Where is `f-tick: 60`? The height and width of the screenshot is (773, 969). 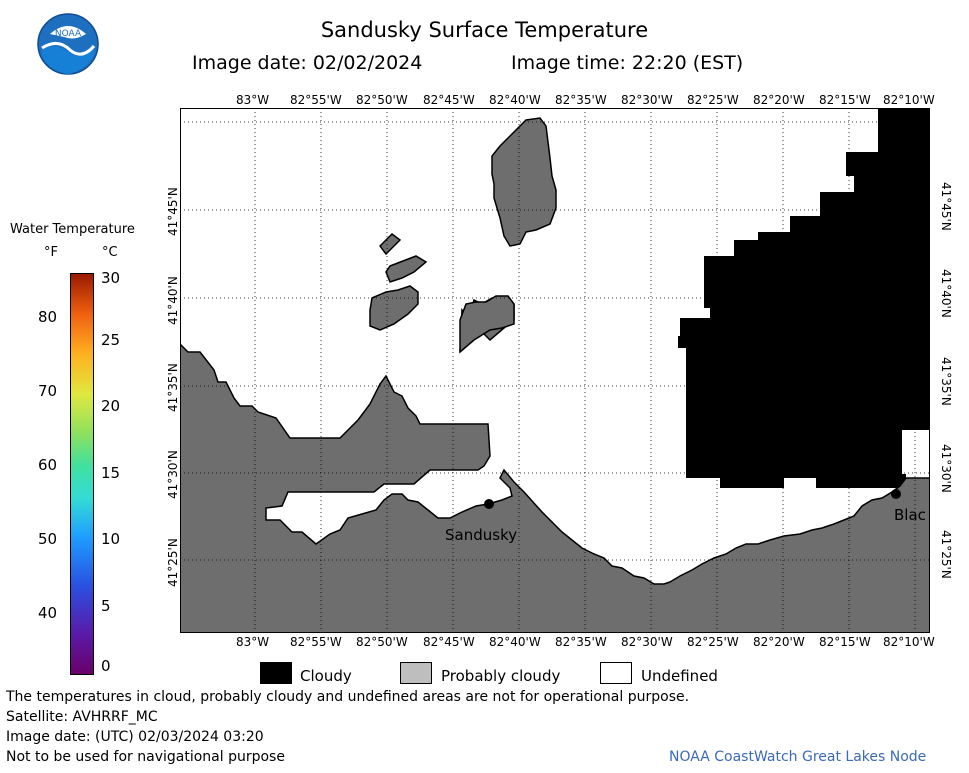 f-tick: 60 is located at coordinates (48, 465).